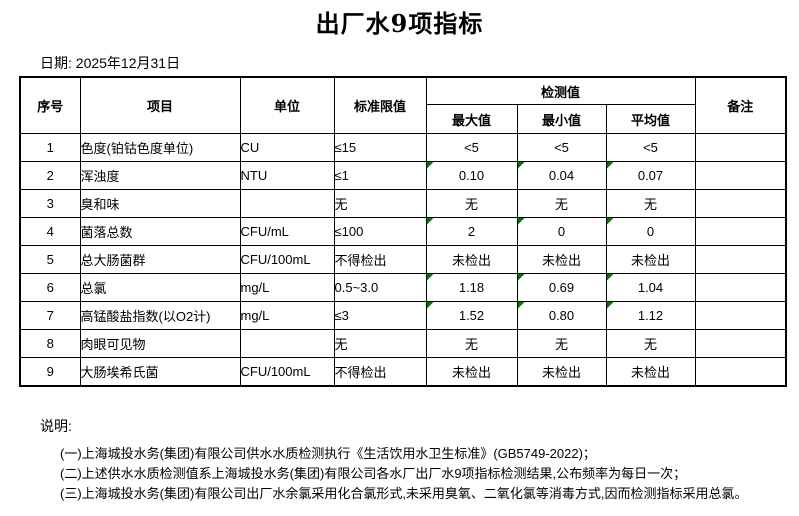 Image resolution: width=799 pixels, height=516 pixels. I want to click on cell-text: 9, so click(50, 371).